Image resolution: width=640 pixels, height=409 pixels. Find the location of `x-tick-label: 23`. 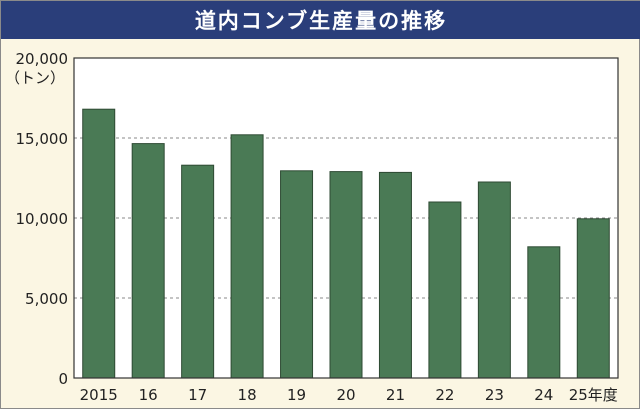

x-tick-label: 23 is located at coordinates (494, 395).